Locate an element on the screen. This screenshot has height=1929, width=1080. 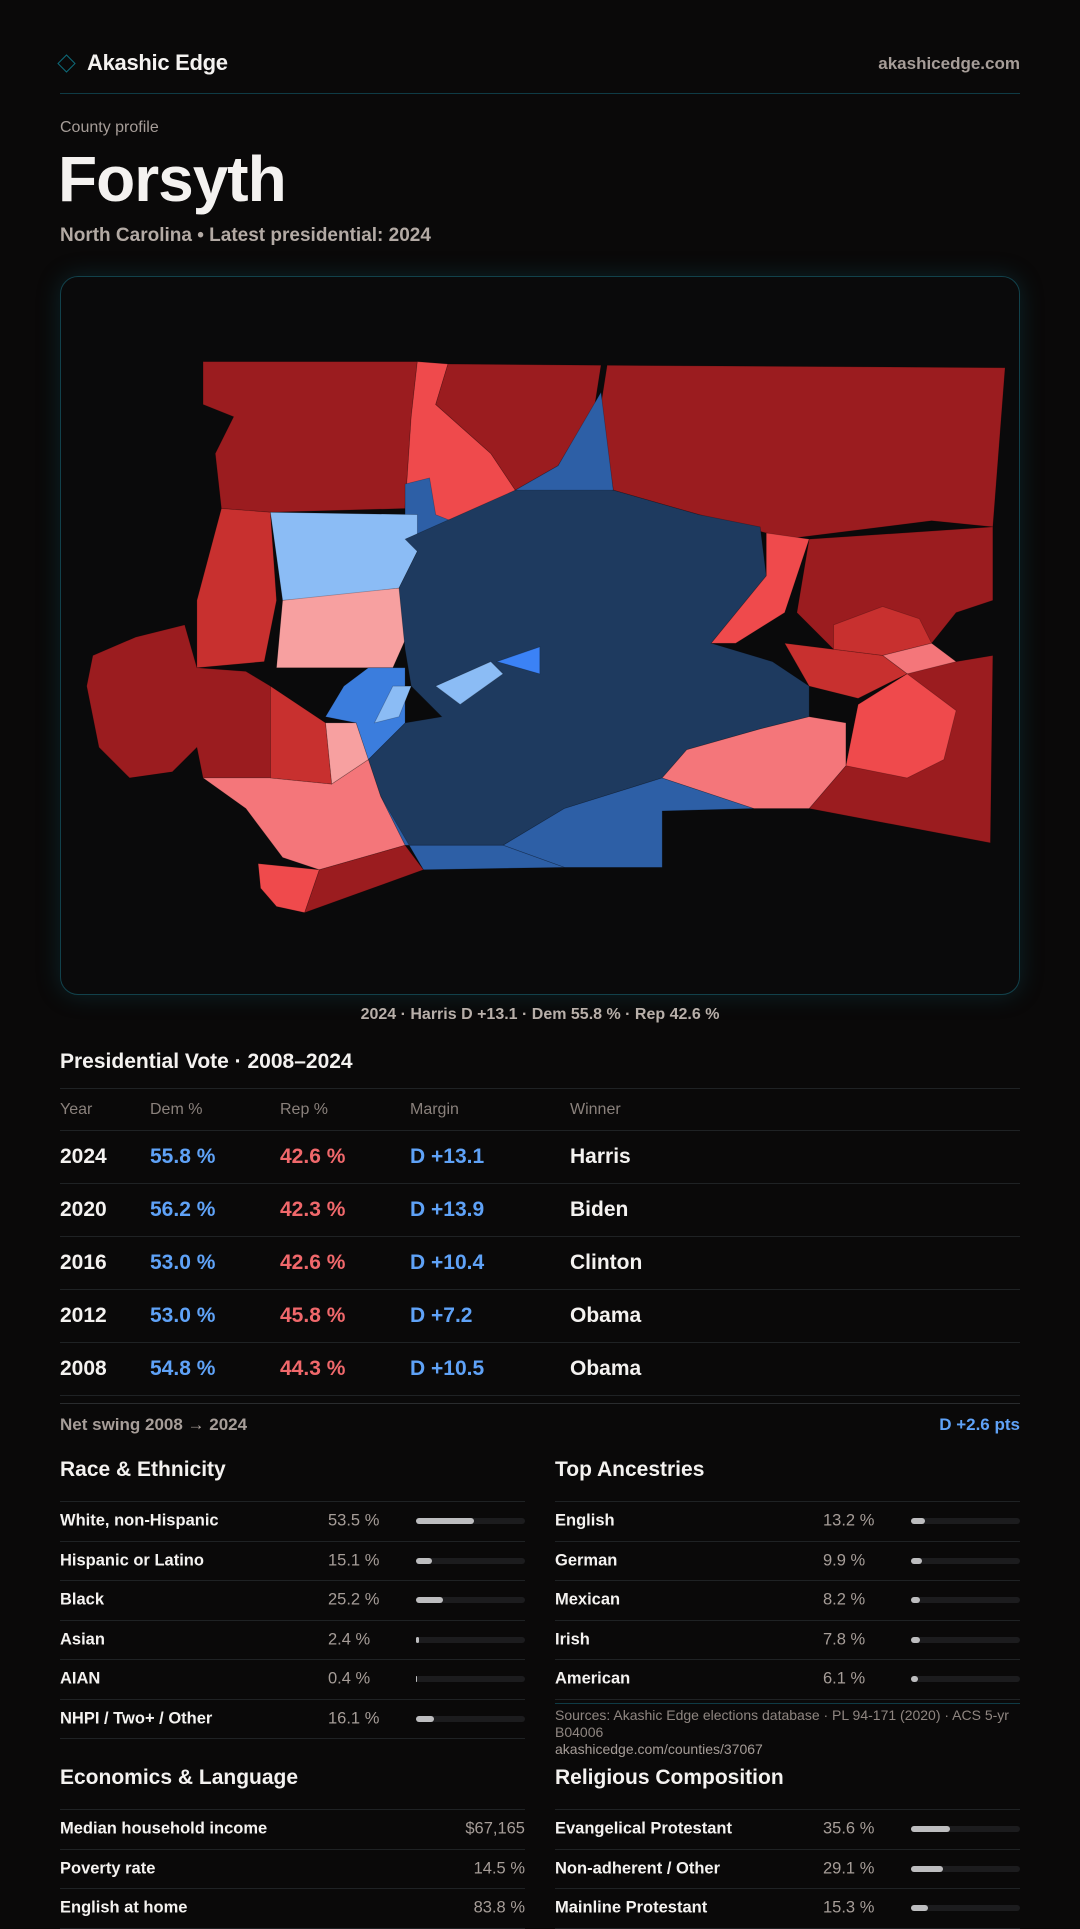
footer-url: akashicedge.com/counties/37067 is located at coordinates (787, 1749).